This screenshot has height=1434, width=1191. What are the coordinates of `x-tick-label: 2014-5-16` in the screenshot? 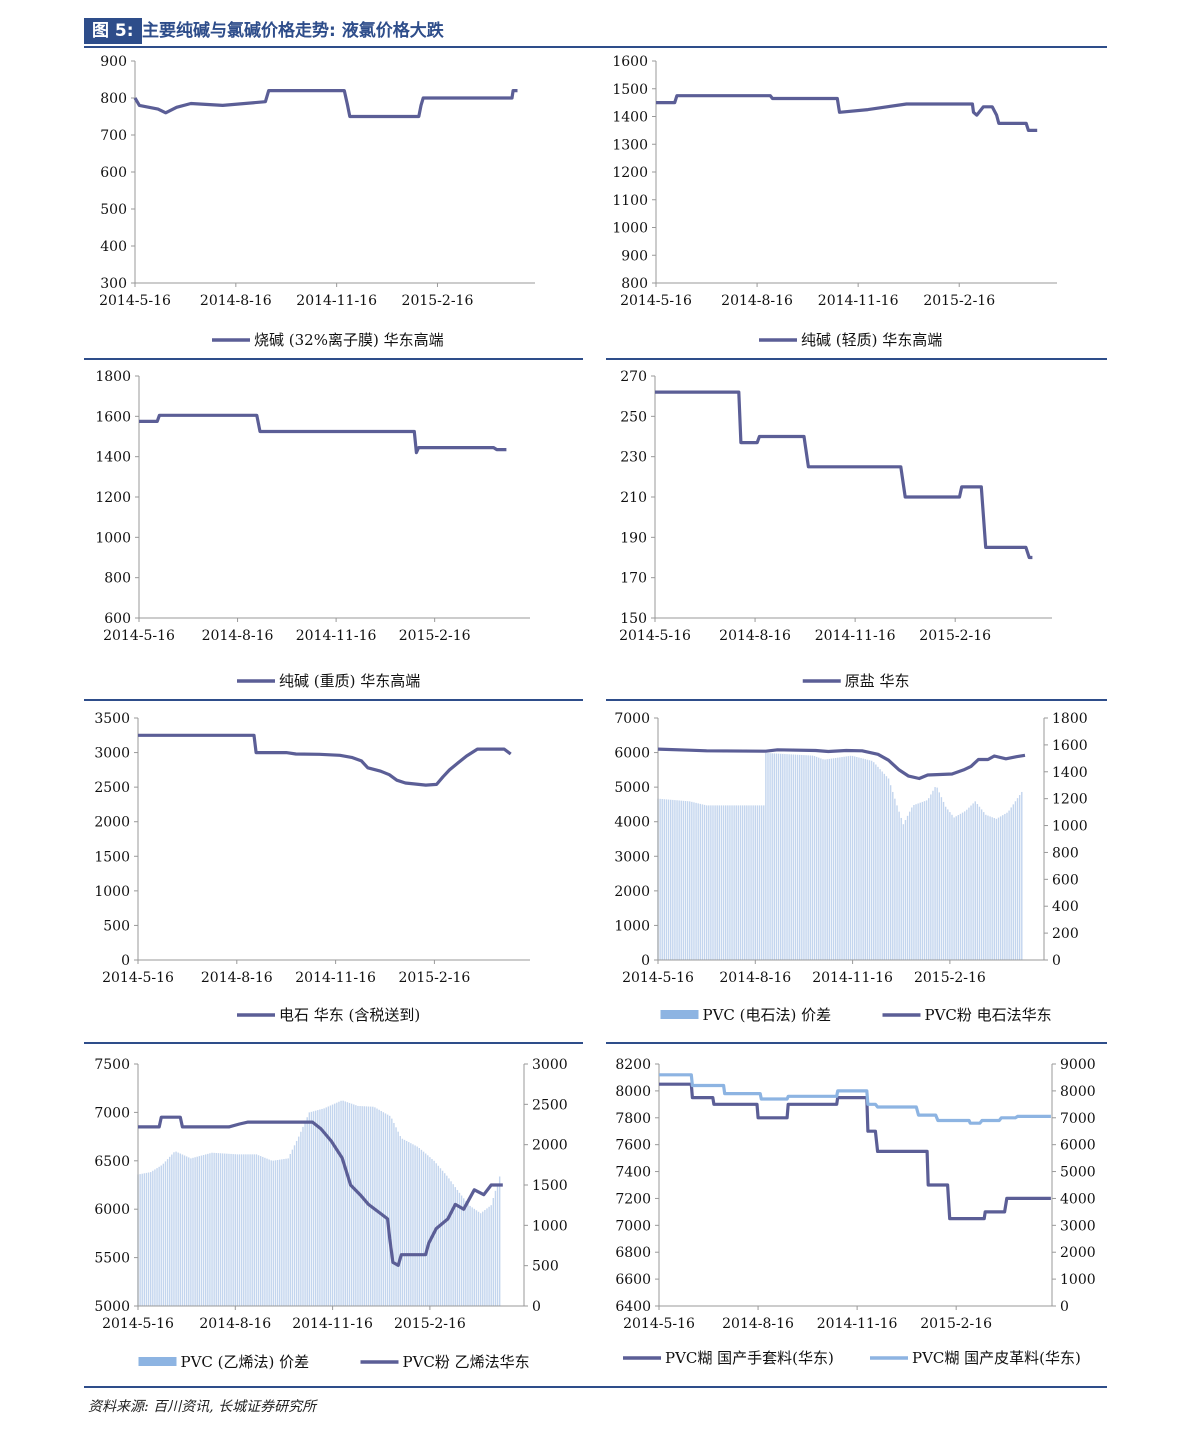 It's located at (658, 978).